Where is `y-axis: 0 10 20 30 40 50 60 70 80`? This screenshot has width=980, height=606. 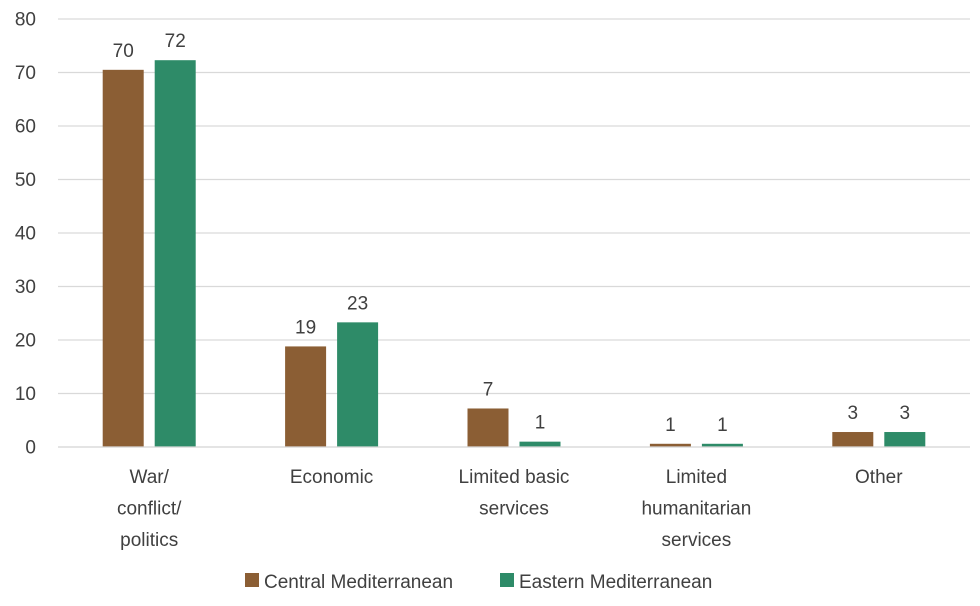 y-axis: 0 10 20 30 40 50 60 70 80 is located at coordinates (25, 234).